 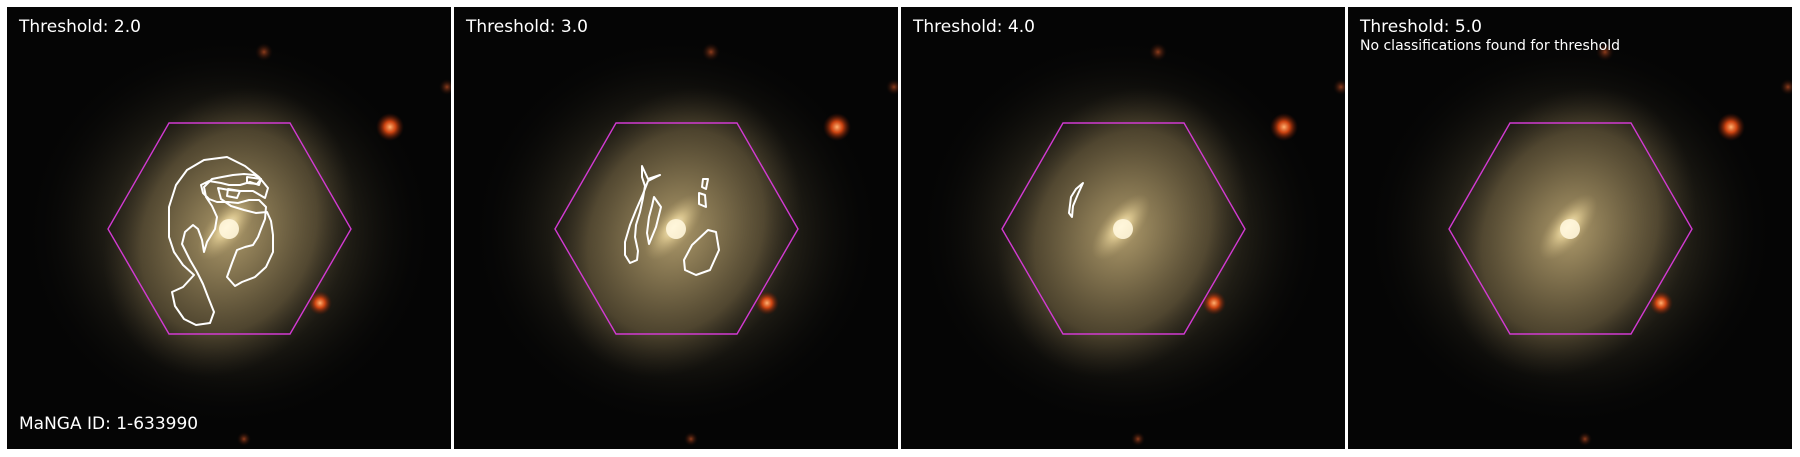 I want to click on threshold-label: Threshold: 3.0, so click(x=527, y=27).